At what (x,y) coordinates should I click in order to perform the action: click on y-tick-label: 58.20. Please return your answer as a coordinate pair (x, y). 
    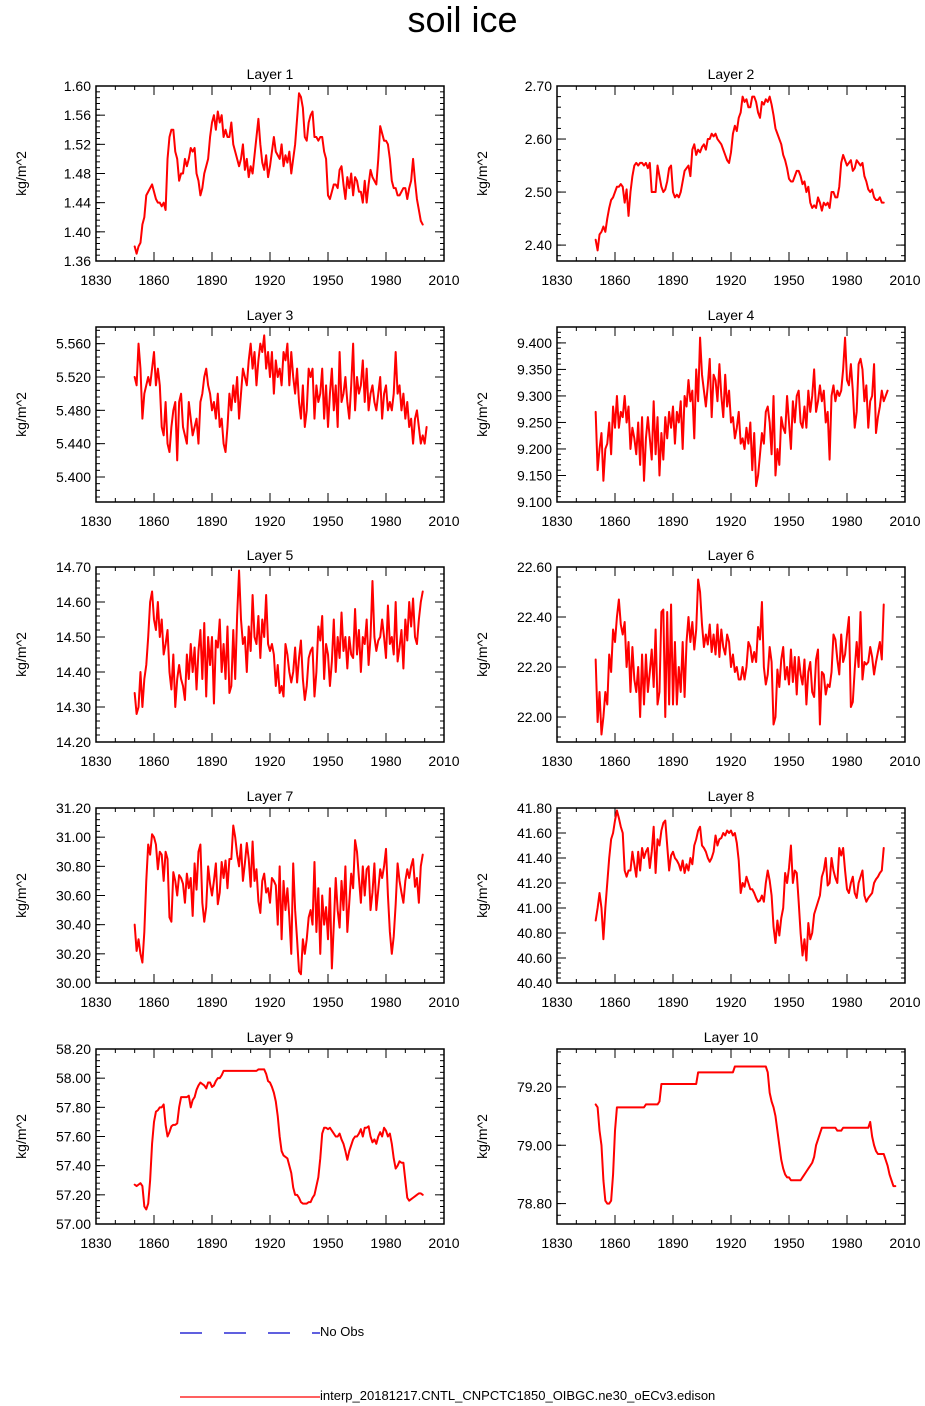
    Looking at the image, I should click on (73, 1049).